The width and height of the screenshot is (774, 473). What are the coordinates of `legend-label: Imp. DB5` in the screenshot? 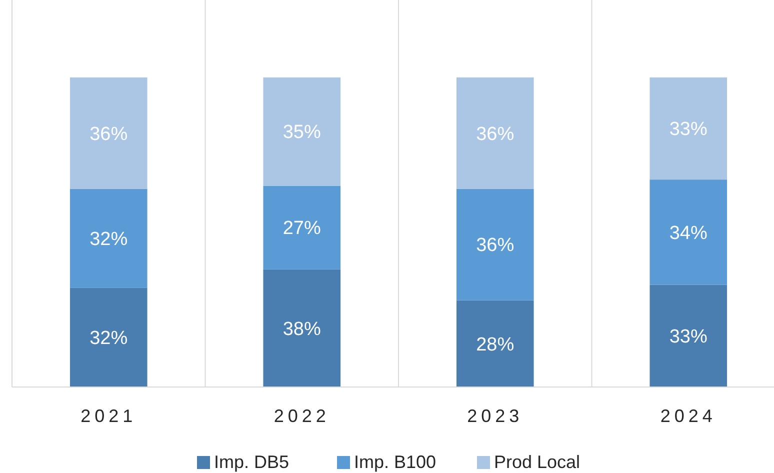 It's located at (252, 462).